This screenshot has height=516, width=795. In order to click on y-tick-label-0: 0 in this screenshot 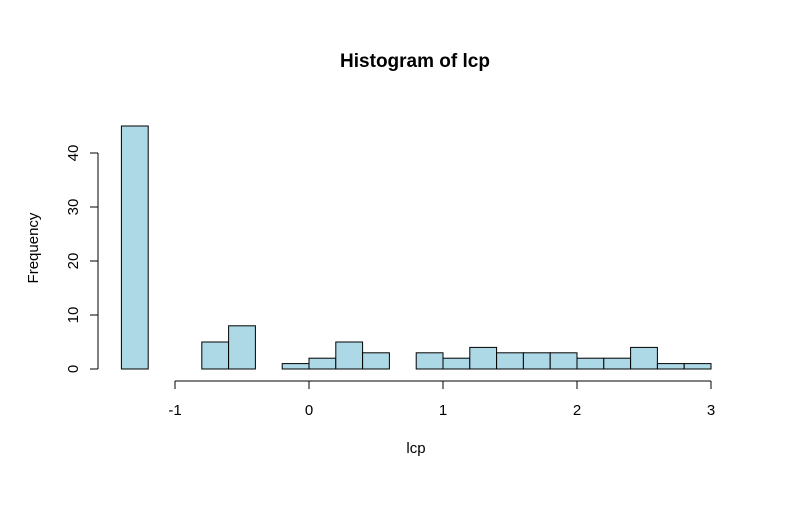, I will do `click(73, 369)`.